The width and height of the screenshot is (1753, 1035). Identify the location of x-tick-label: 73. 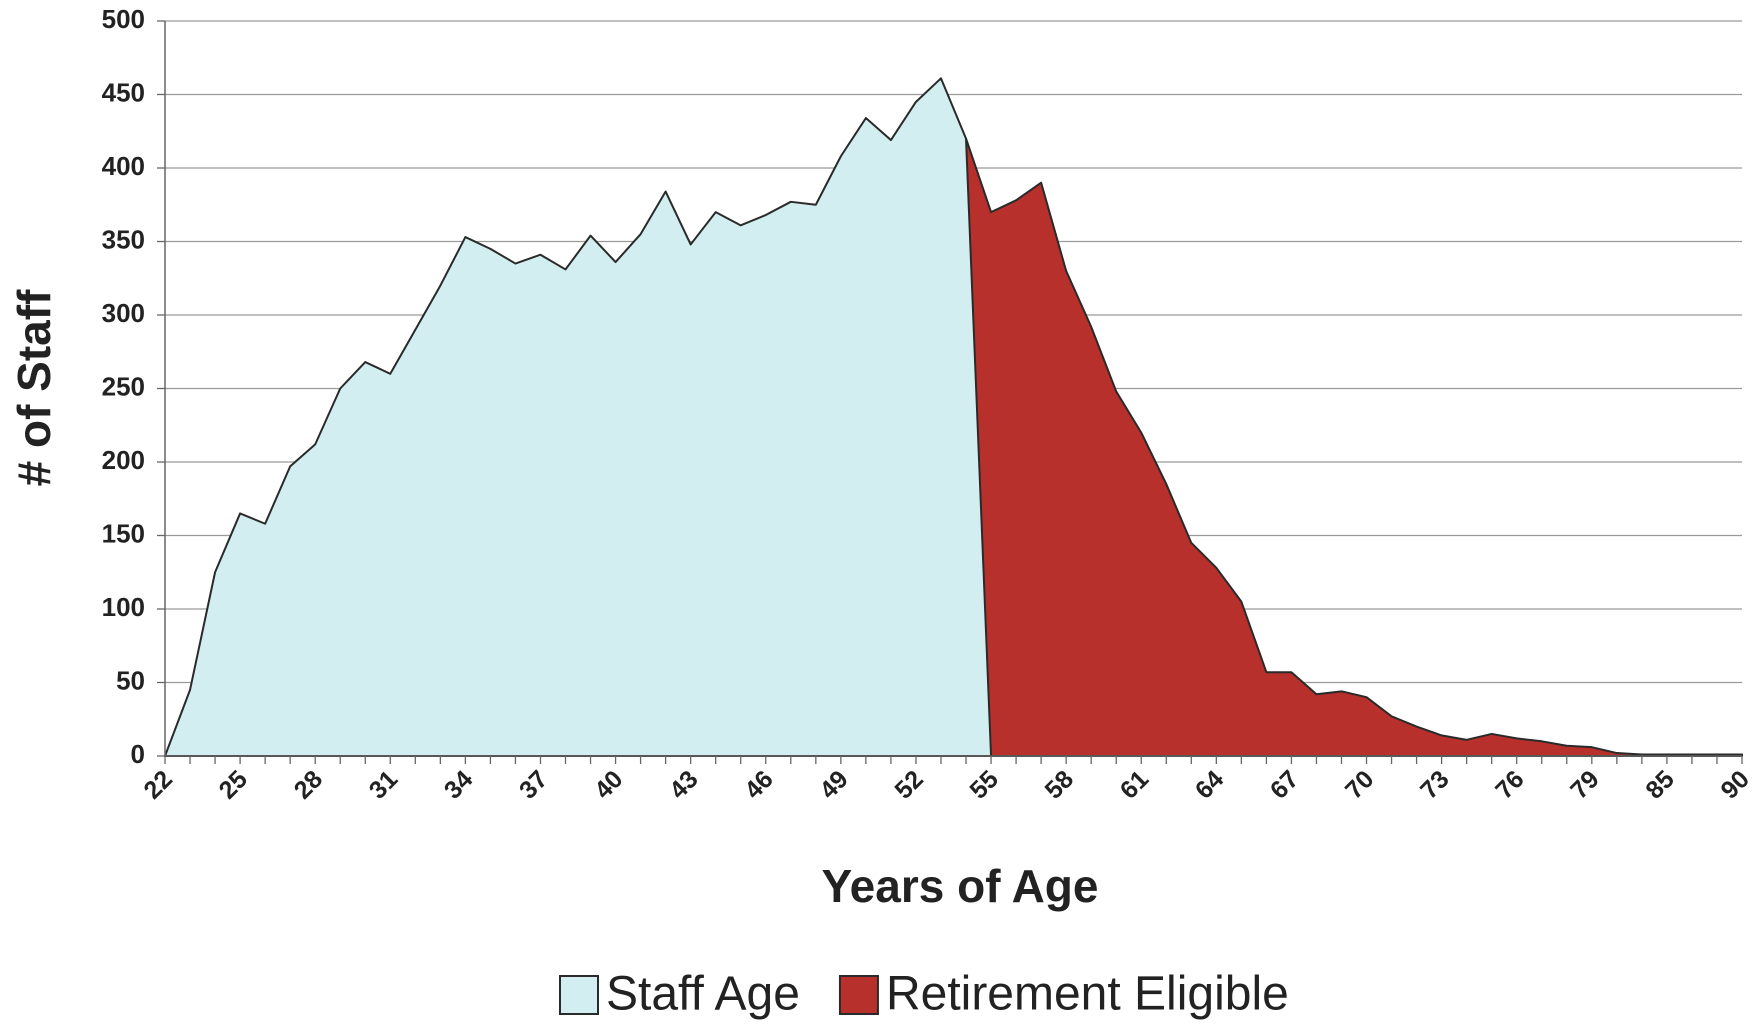
(1434, 784).